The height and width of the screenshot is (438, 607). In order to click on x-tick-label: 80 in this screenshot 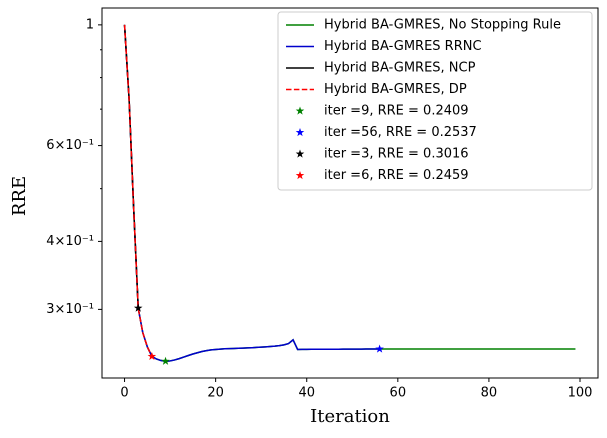, I will do `click(489, 393)`.